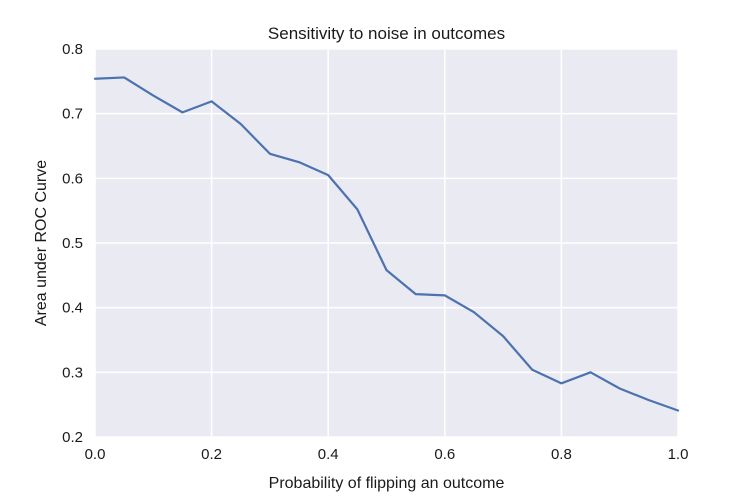  I want to click on y-tick-label: 0.3, so click(72, 372).